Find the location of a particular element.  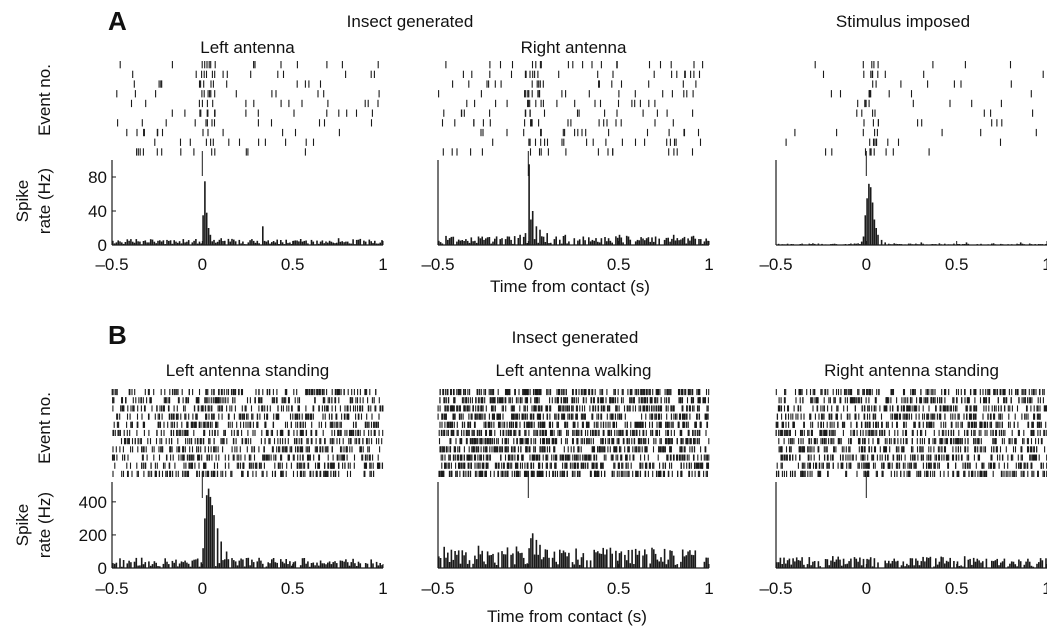

x-tick-label: 1 is located at coordinates (1044, 264).